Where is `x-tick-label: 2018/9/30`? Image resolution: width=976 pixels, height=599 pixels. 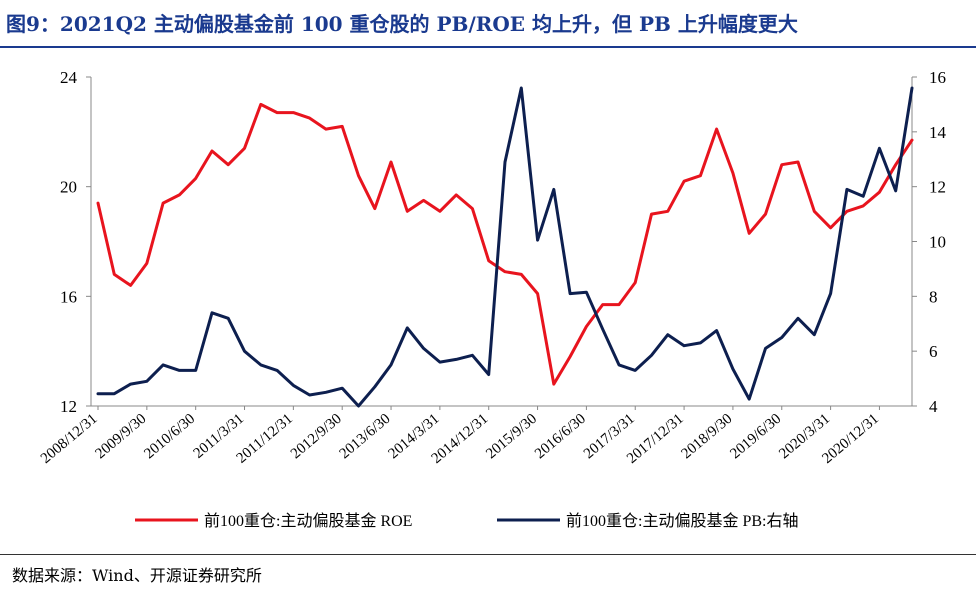 x-tick-label: 2018/9/30 is located at coordinates (707, 436).